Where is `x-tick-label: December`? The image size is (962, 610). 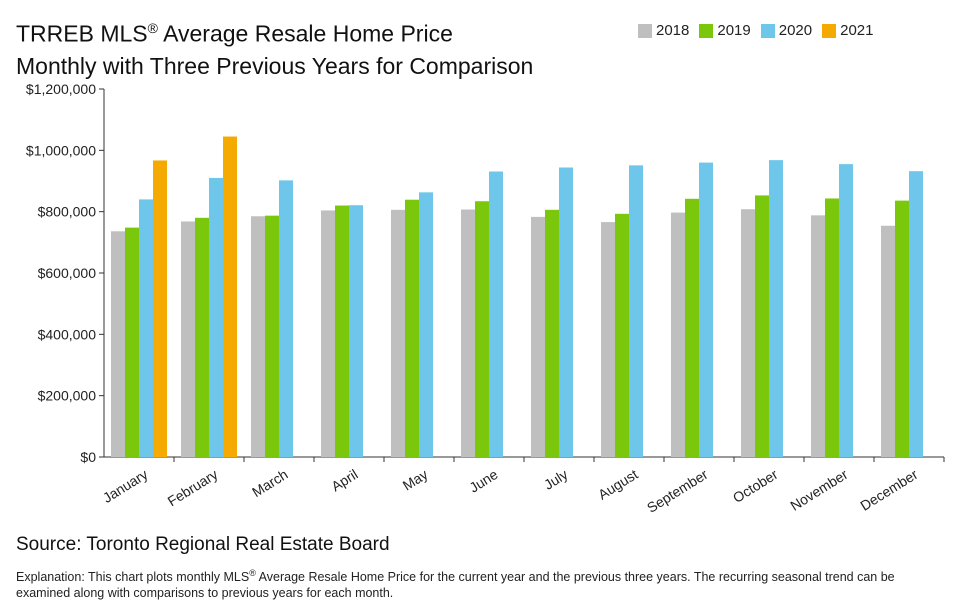
x-tick-label: December is located at coordinates (889, 490).